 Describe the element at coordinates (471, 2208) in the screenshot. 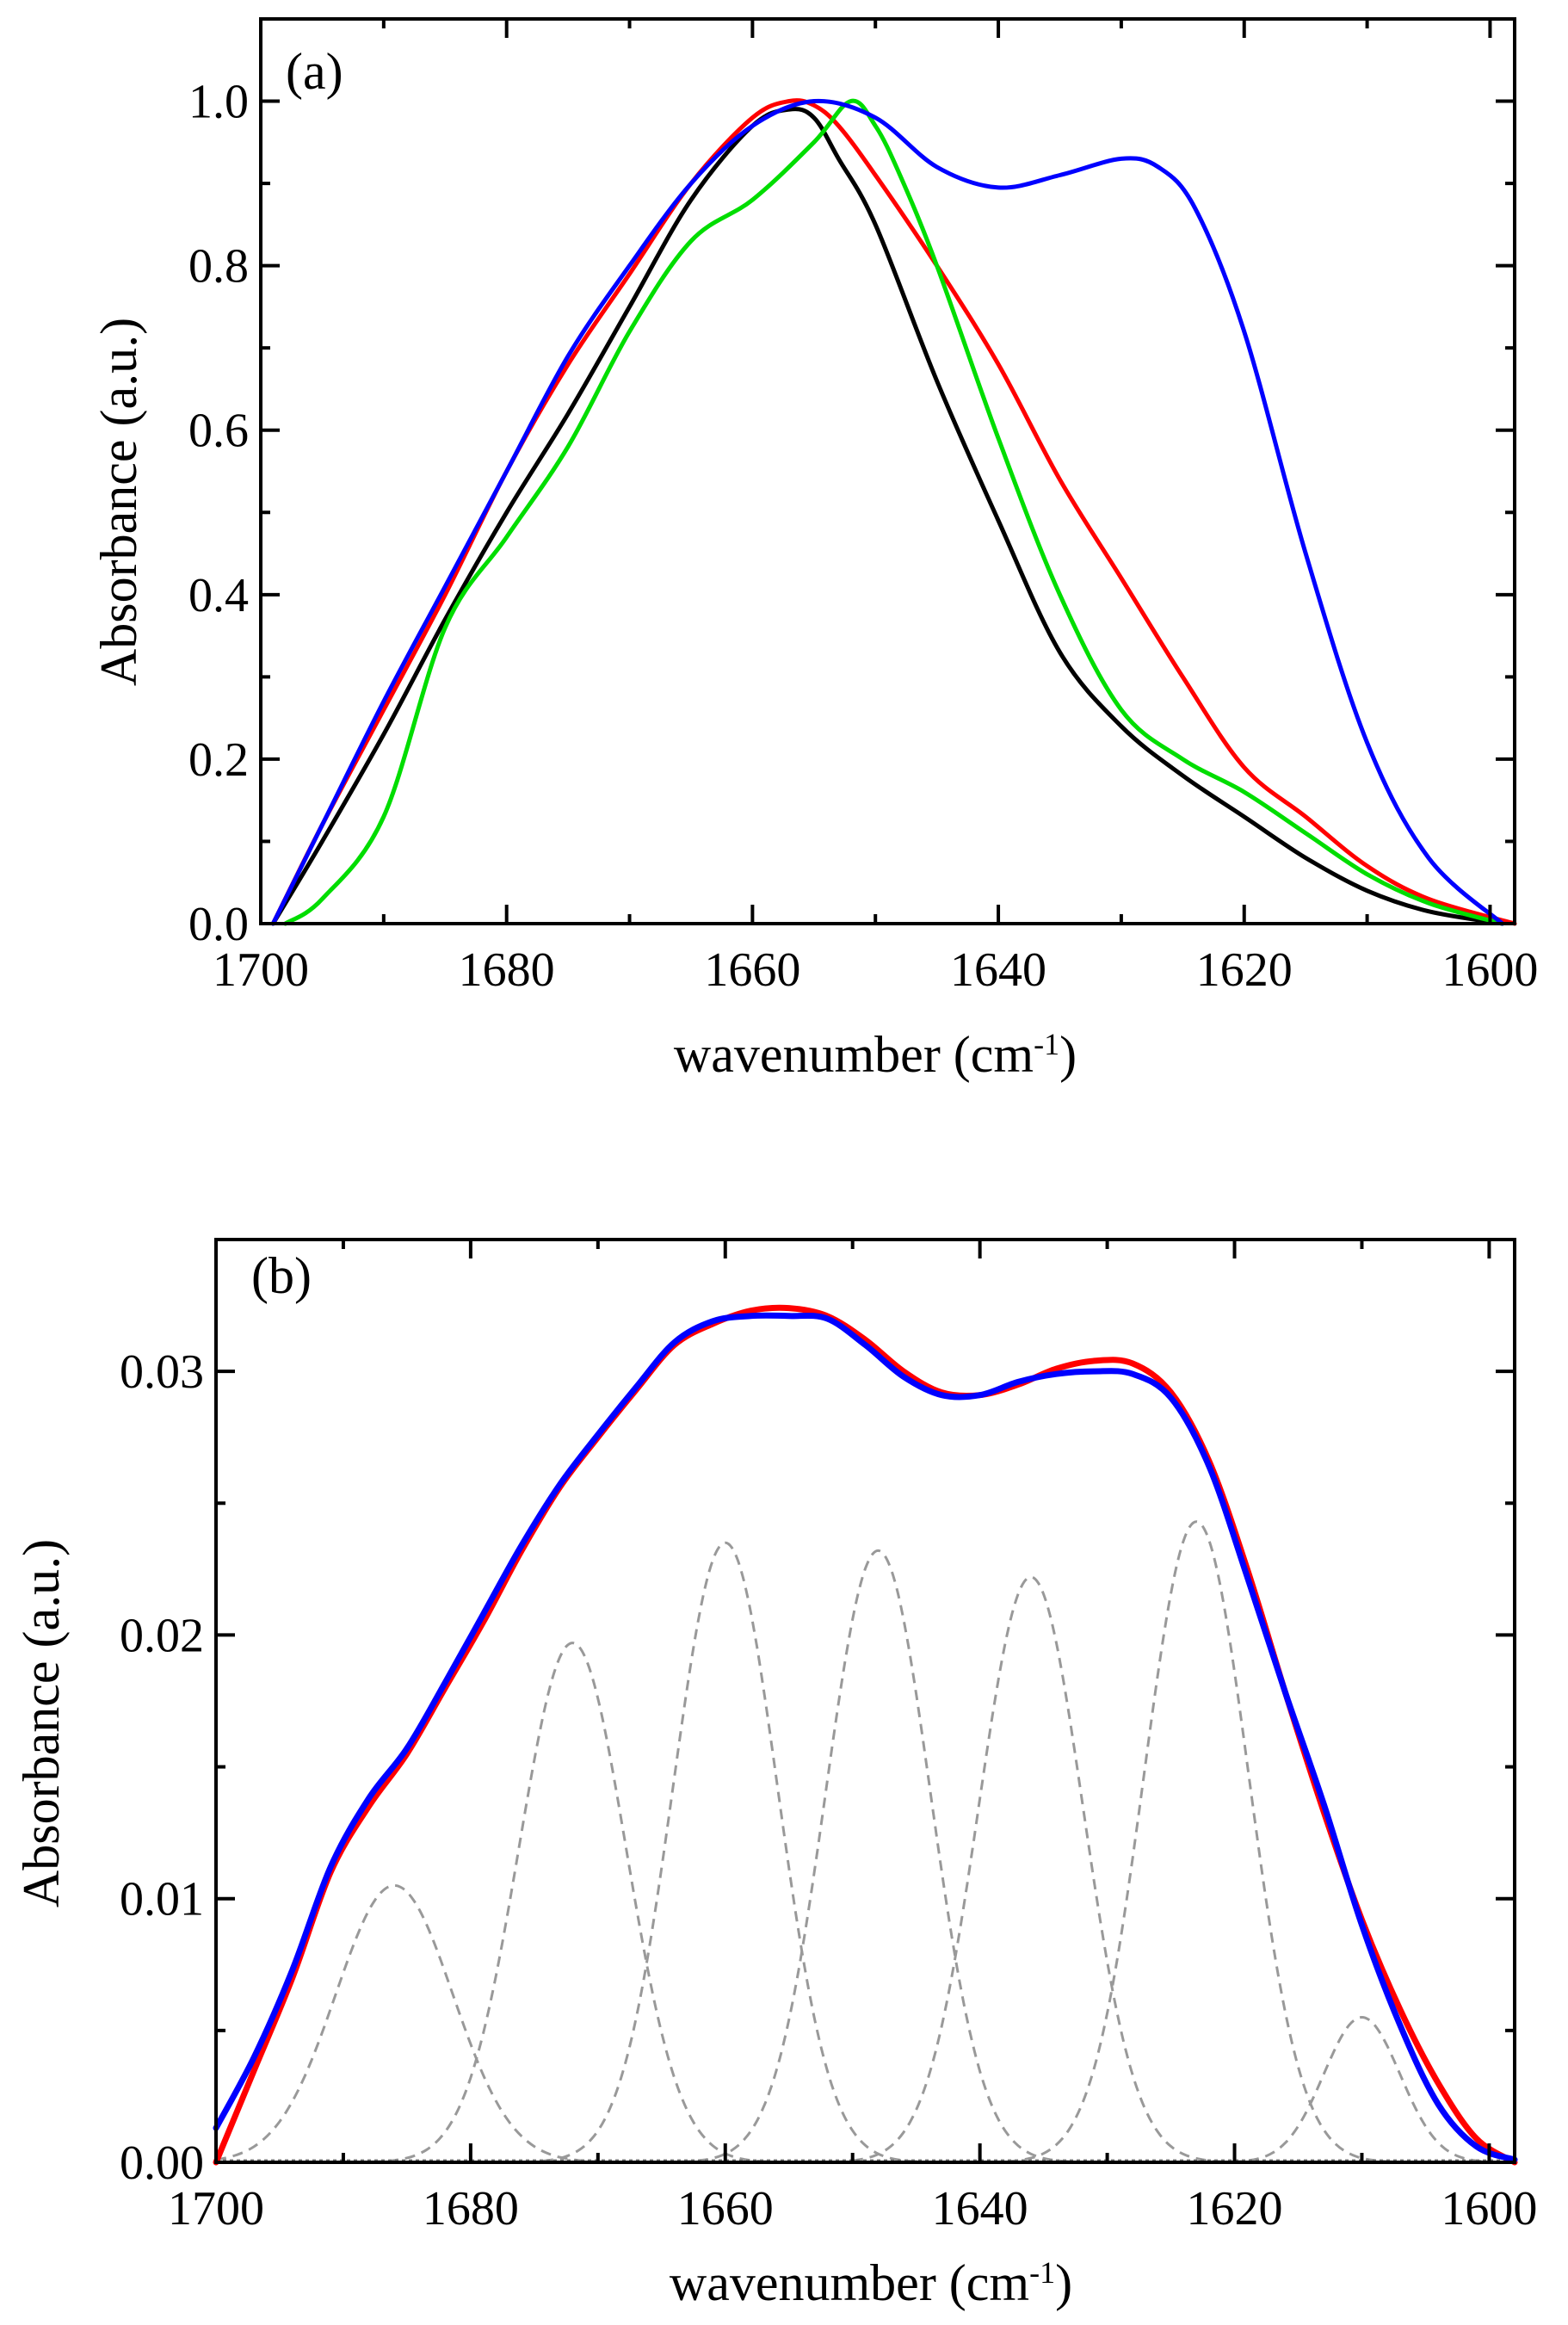

I see `panel-b-x-tick-label: 1680` at that location.